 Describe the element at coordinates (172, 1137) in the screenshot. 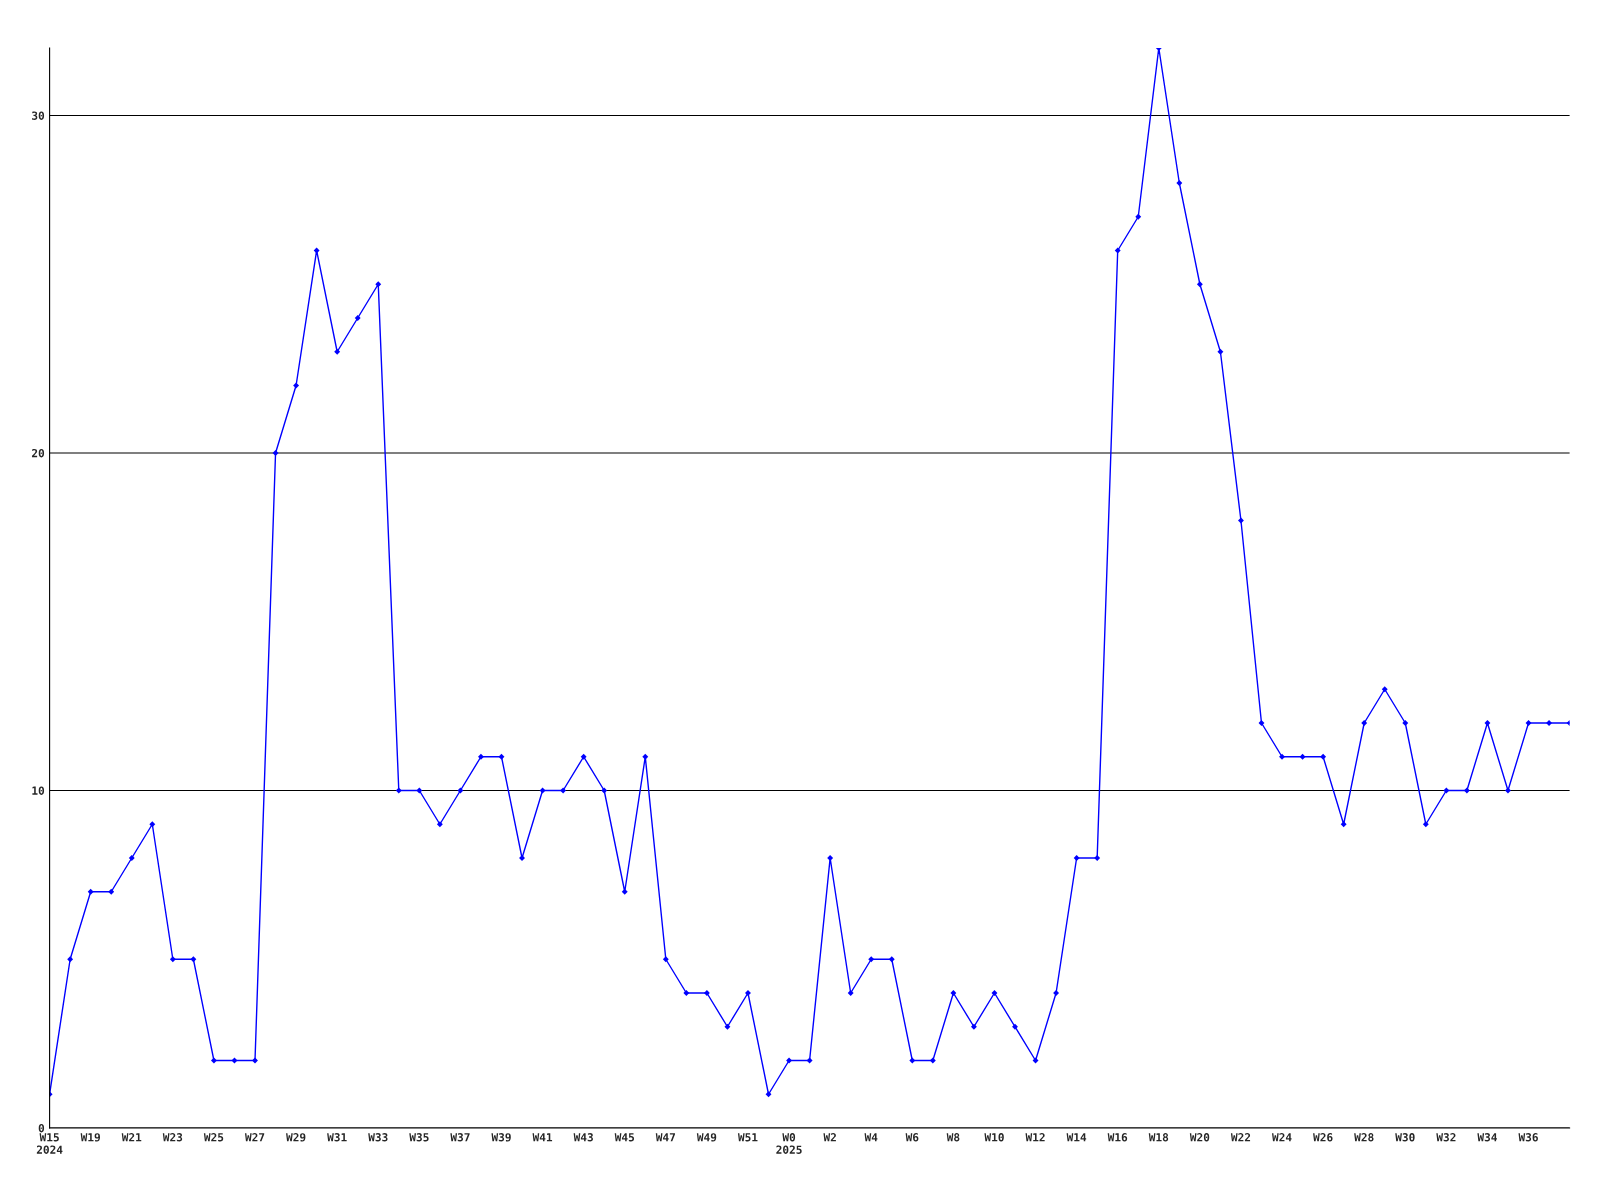

I see `x-tick-label: W23` at that location.